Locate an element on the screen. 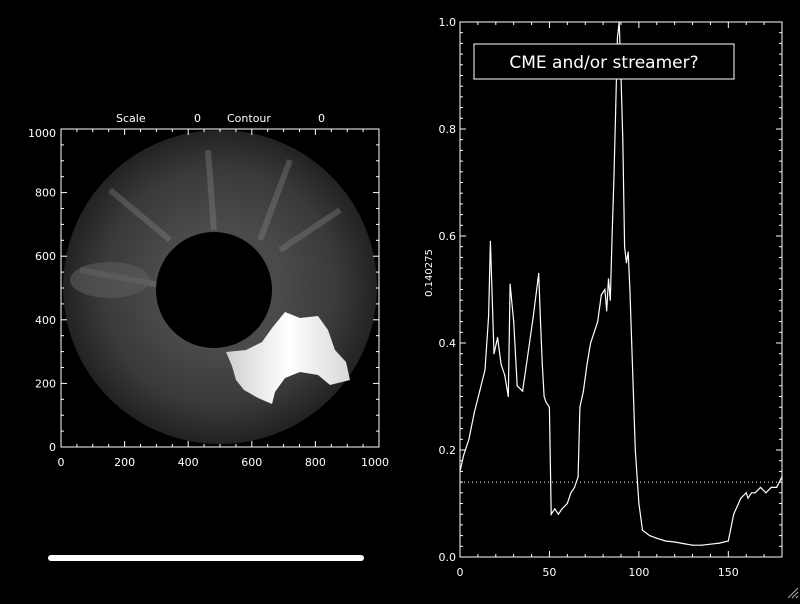  image-x-tick-800: 800 is located at coordinates (315, 462).